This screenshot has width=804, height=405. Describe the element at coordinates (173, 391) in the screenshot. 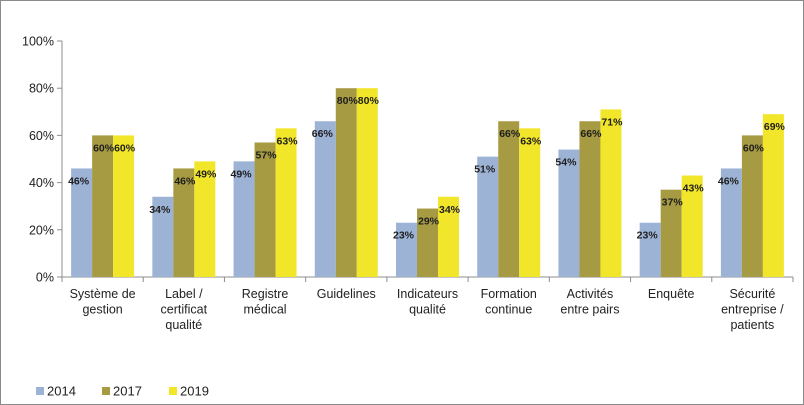

I see `legend-swatch-2019` at that location.